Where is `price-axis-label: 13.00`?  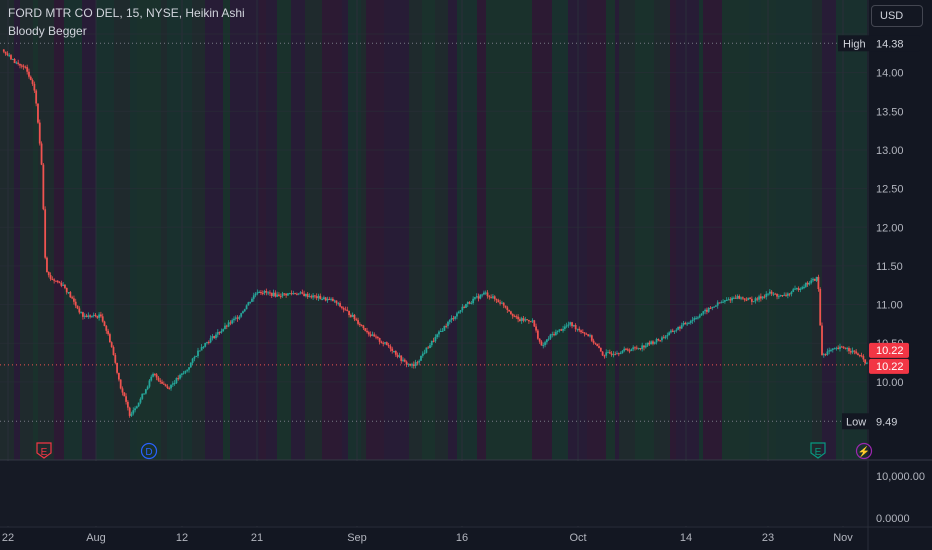 price-axis-label: 13.00 is located at coordinates (890, 151).